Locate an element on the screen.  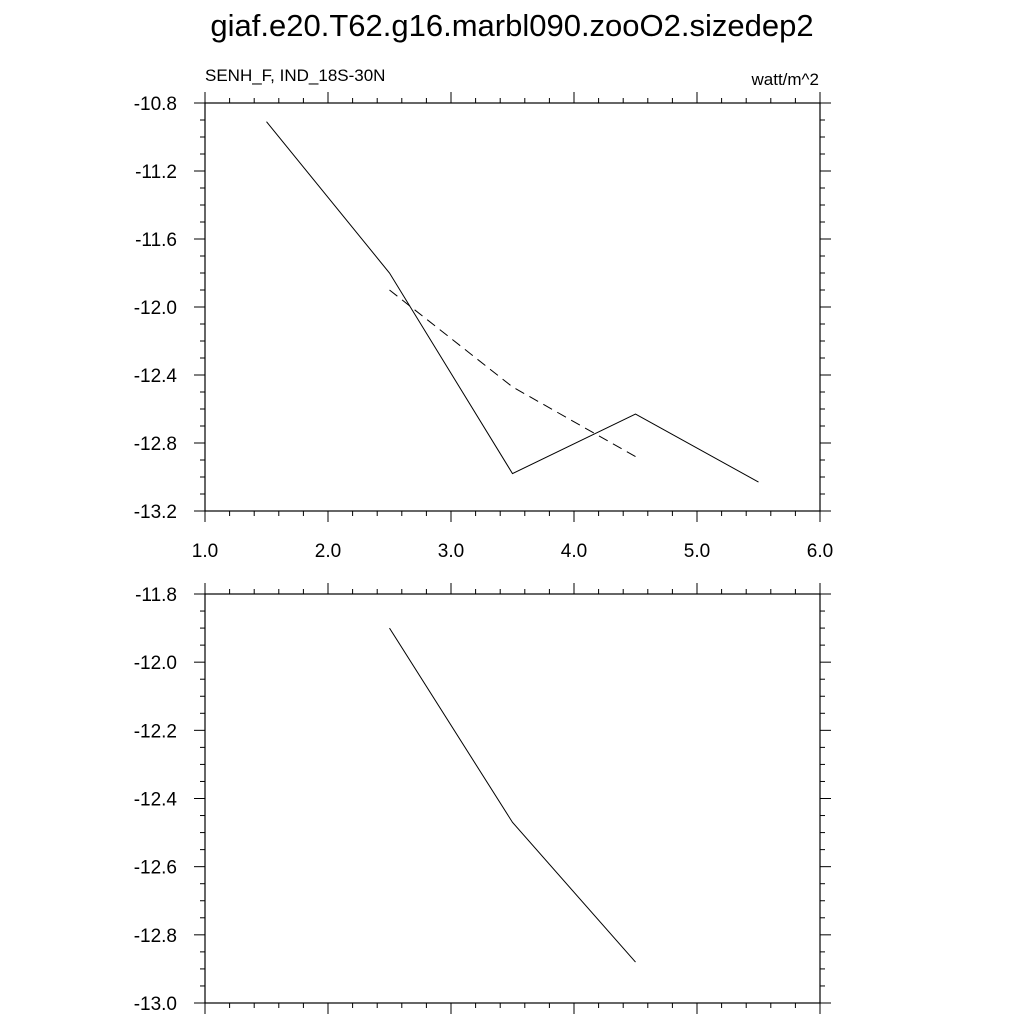
y-tick-label: -10.8 is located at coordinates (155, 104).